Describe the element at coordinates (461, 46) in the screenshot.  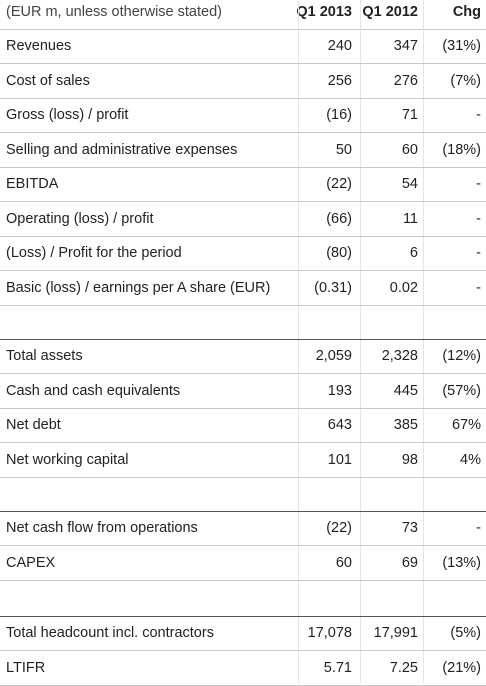
I see `row-value: (31%)` at that location.